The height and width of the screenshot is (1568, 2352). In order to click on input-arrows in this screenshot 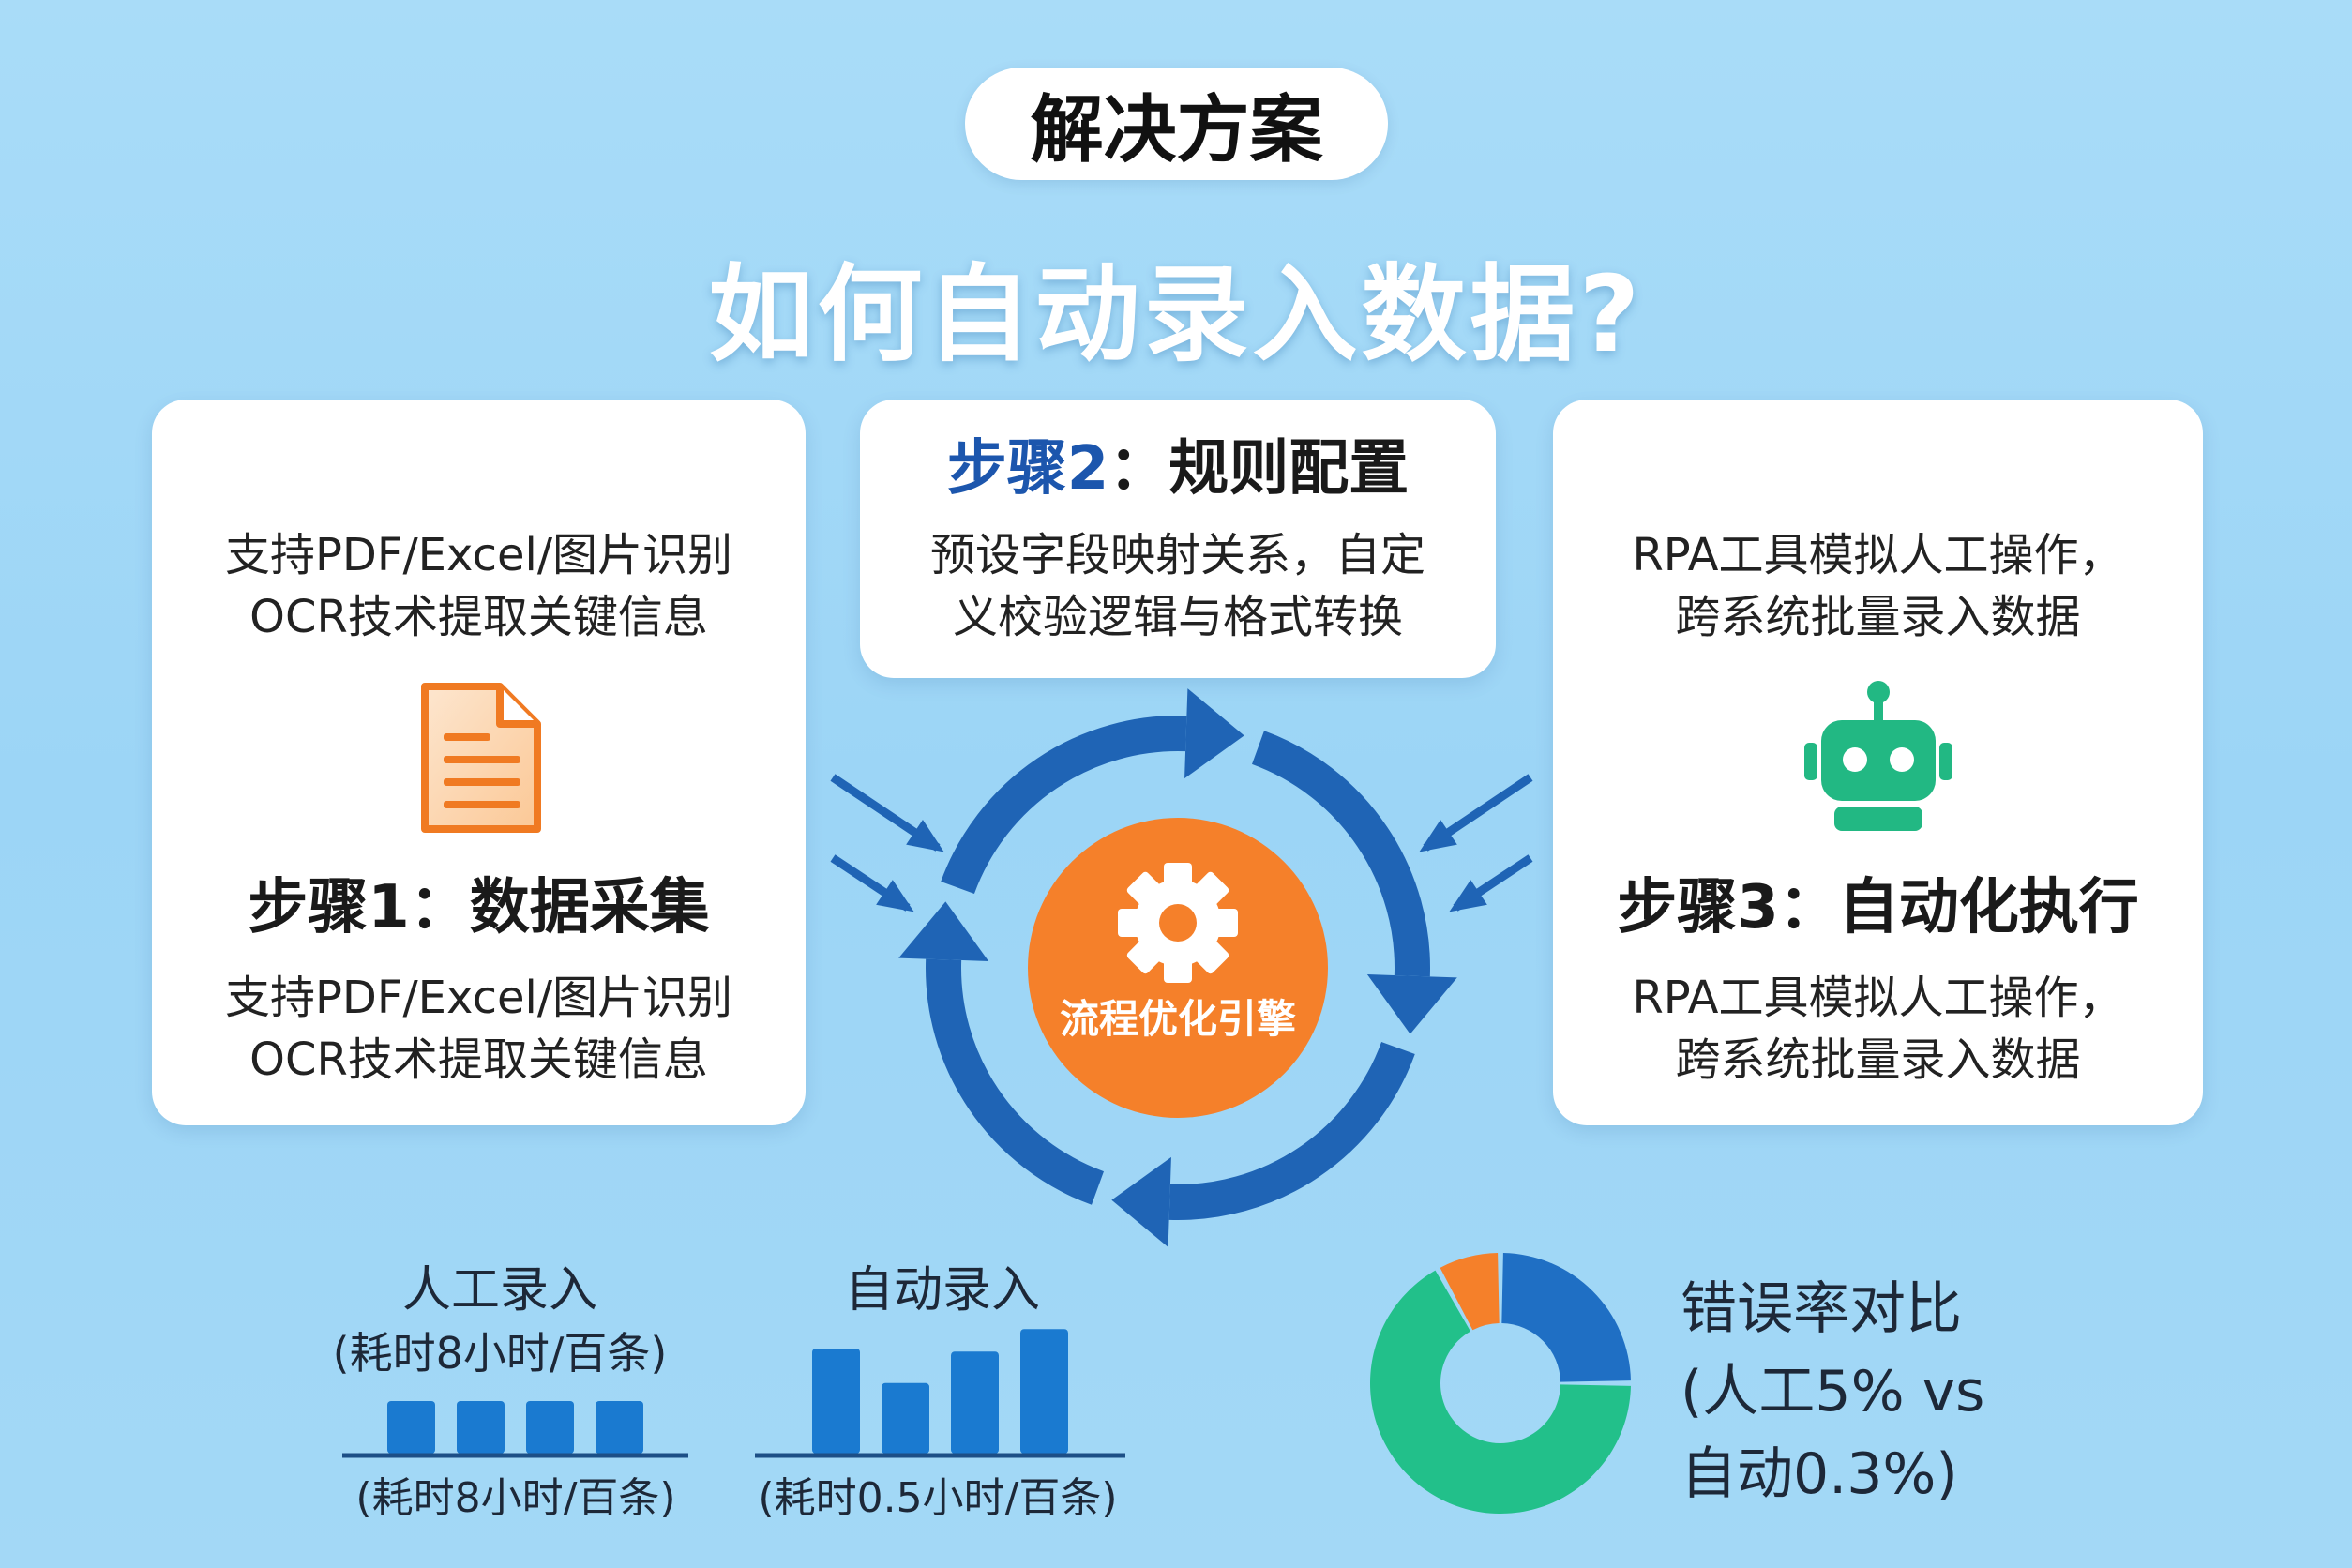, I will do `click(1182, 843)`.